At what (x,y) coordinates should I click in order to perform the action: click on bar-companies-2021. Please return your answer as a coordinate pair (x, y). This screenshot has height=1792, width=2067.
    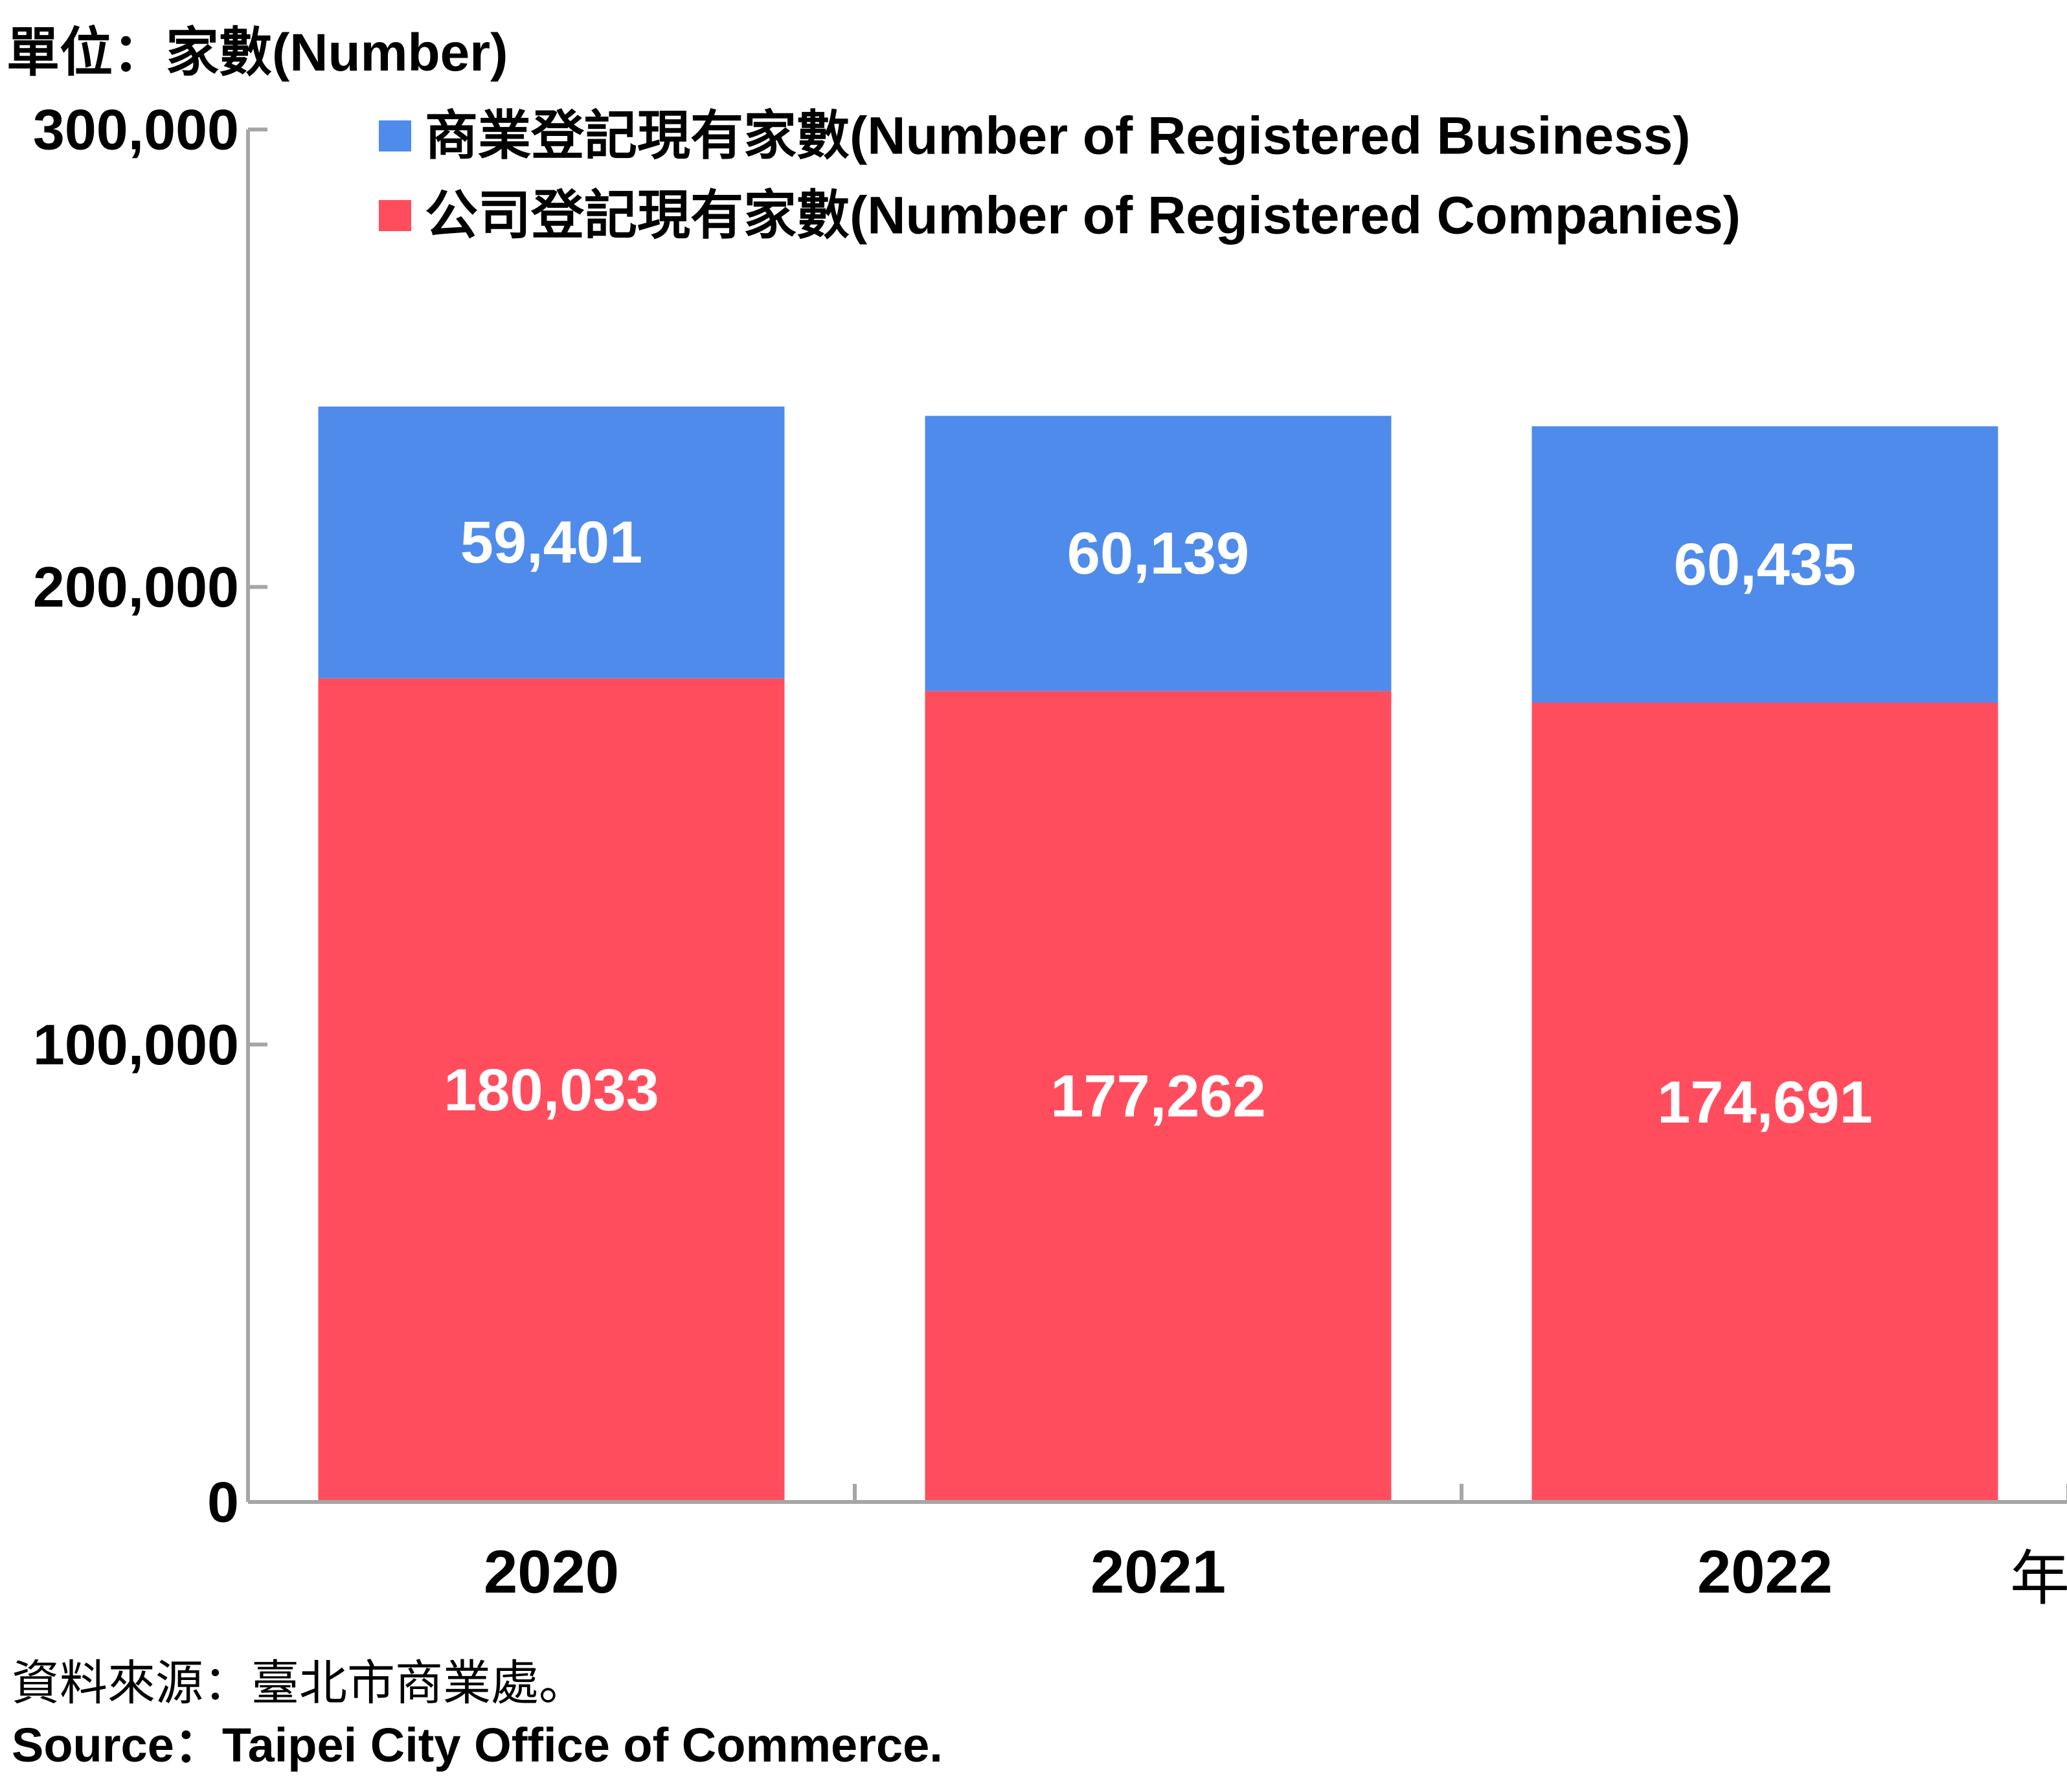
    Looking at the image, I should click on (1159, 1096).